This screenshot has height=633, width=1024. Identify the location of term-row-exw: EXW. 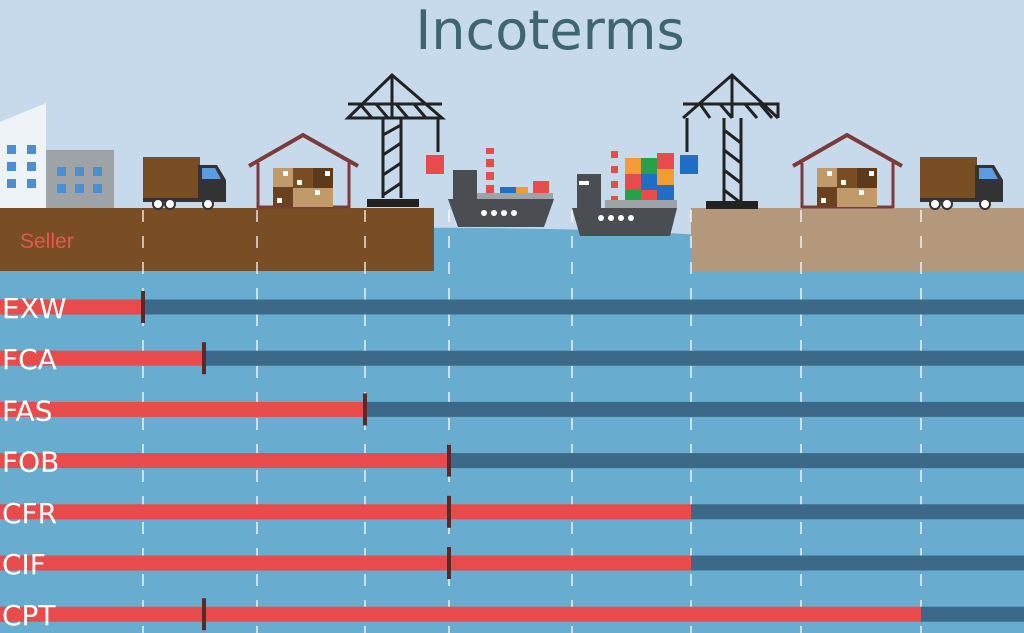
(512, 308).